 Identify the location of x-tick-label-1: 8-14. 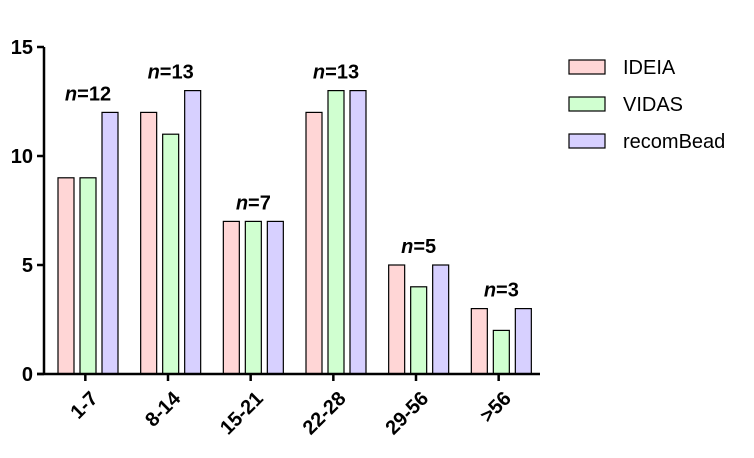
(163, 409).